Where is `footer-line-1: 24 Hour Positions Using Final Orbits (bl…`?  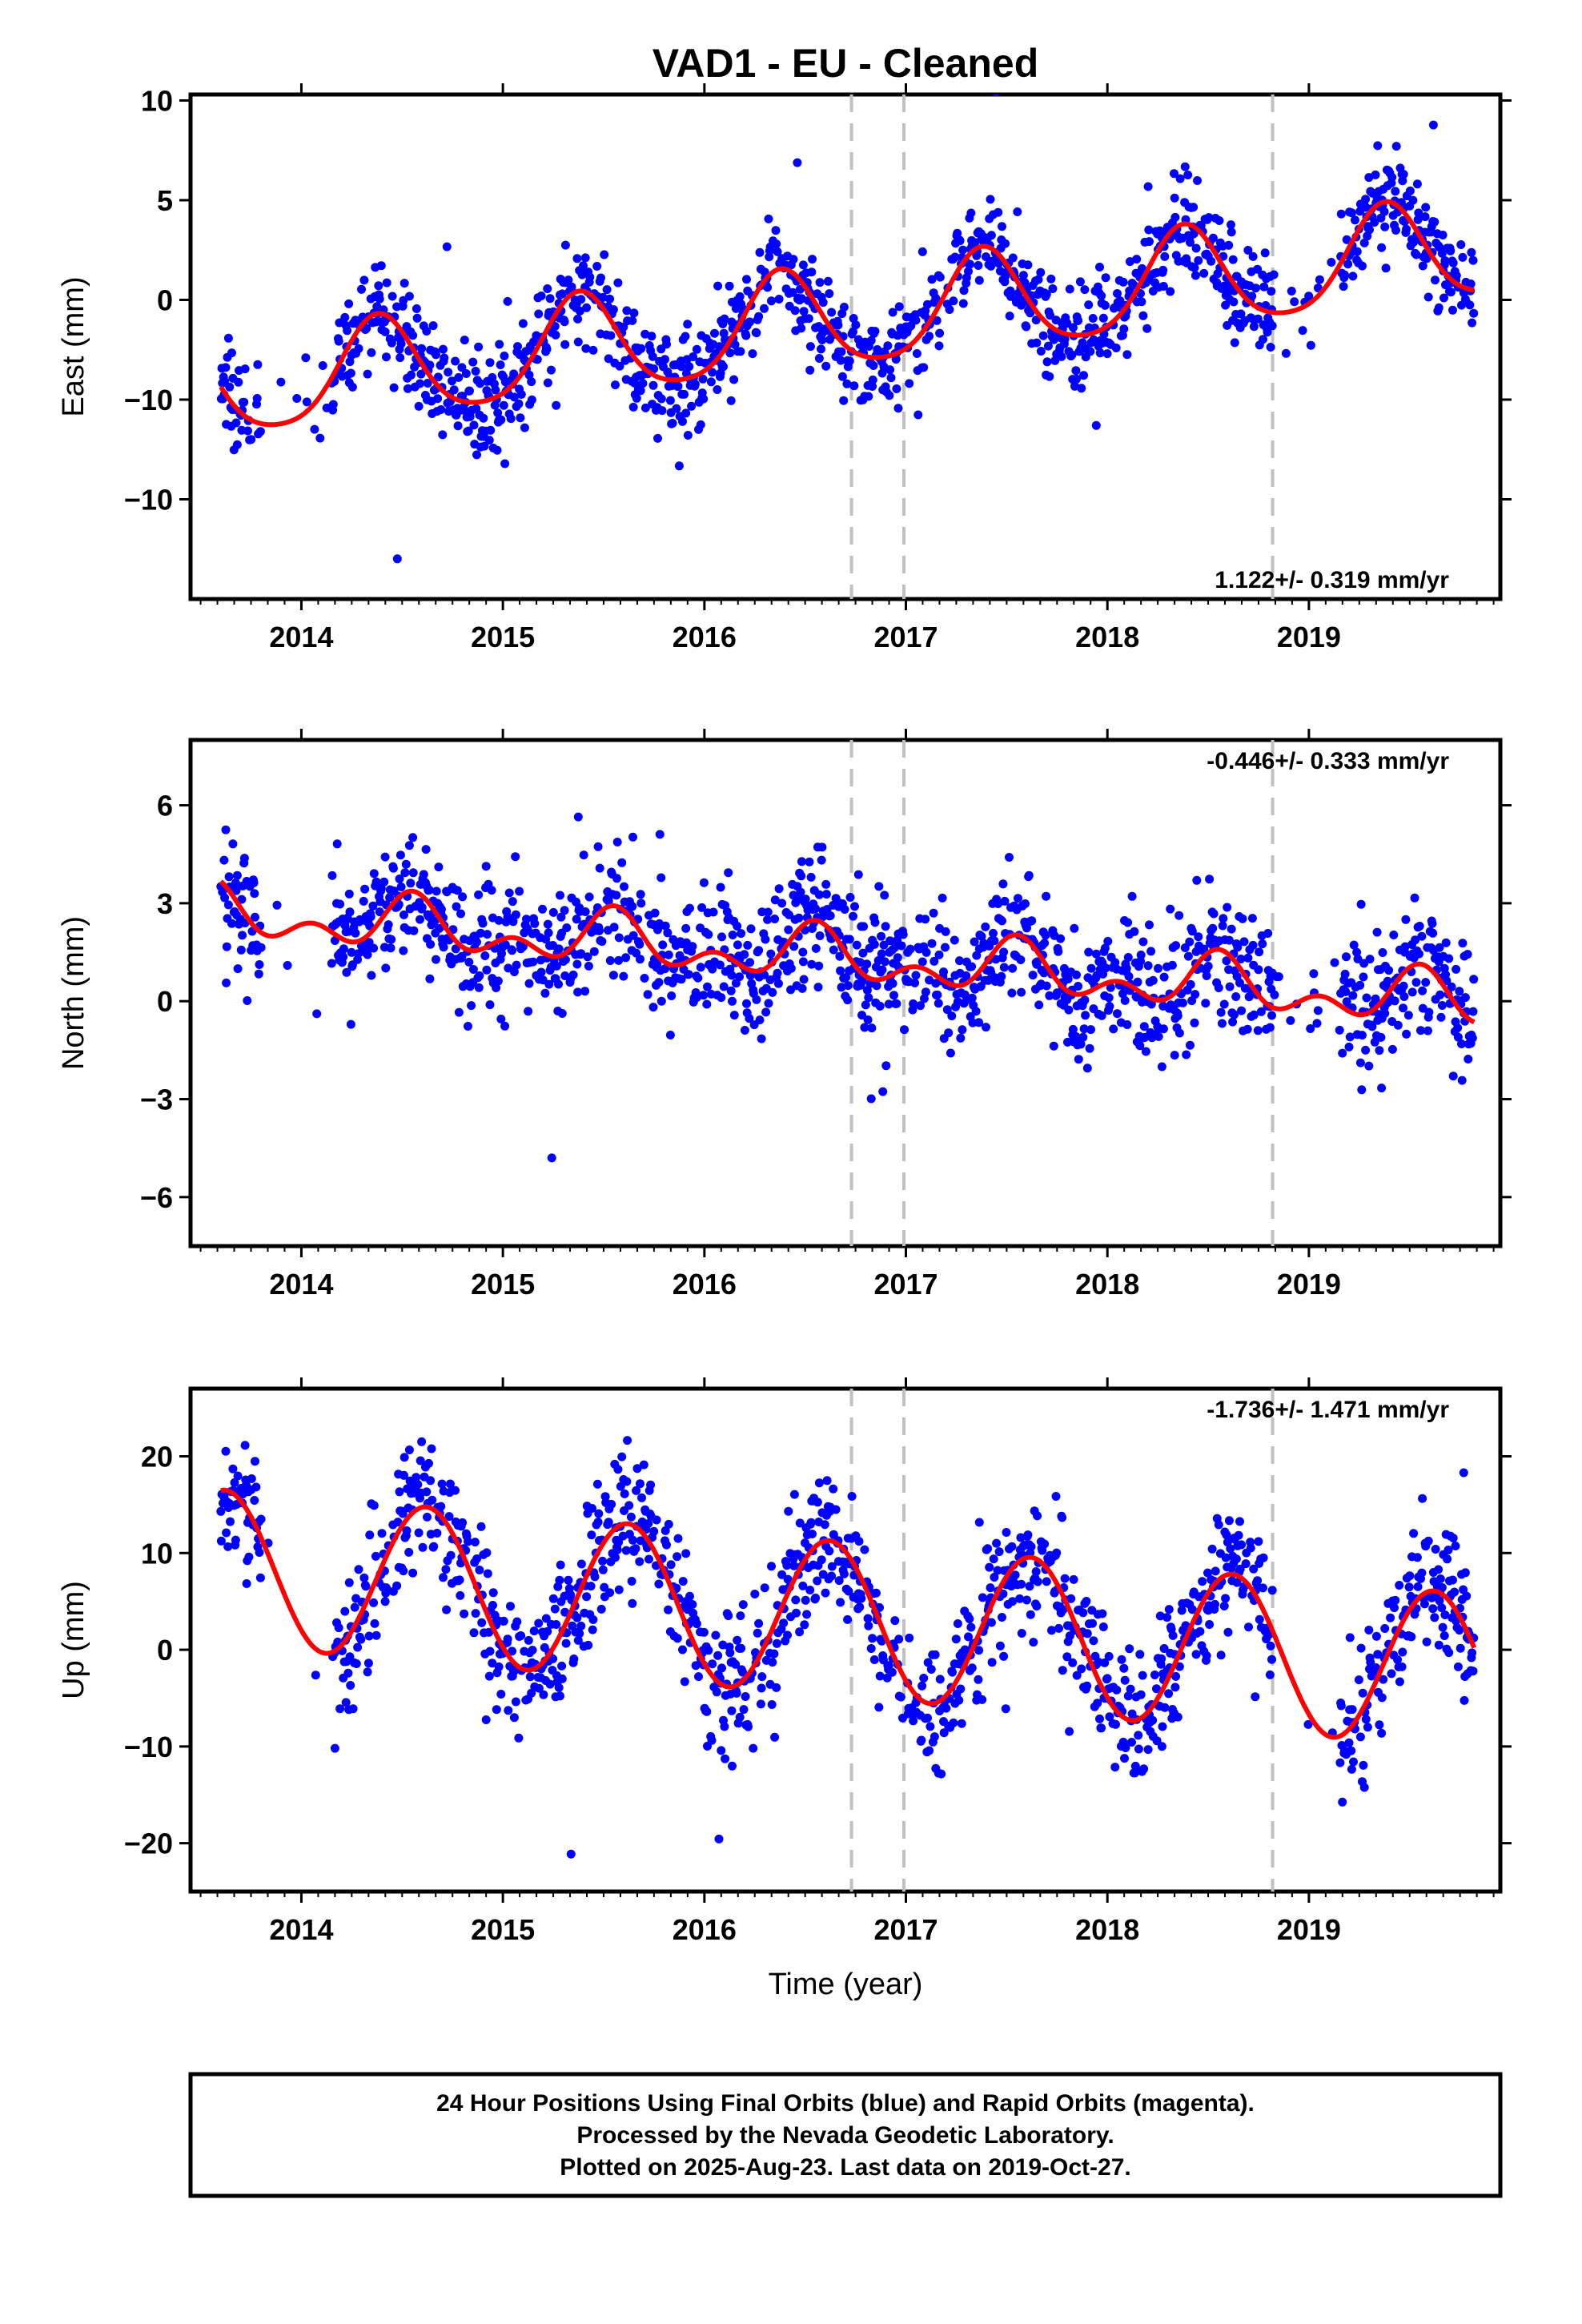 footer-line-1: 24 Hour Positions Using Final Orbits (bl… is located at coordinates (846, 2103).